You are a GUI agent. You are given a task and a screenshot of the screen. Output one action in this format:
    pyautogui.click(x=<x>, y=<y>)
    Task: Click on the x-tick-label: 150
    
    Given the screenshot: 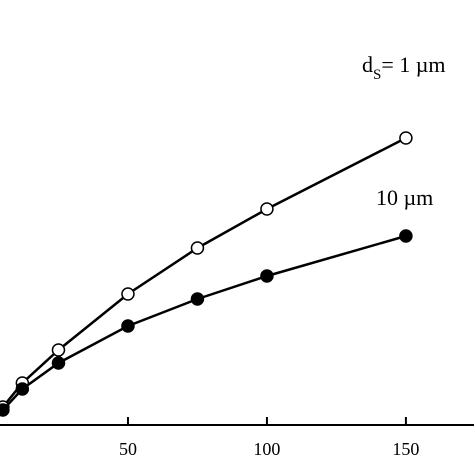 What is the action you would take?
    pyautogui.click(x=405, y=449)
    